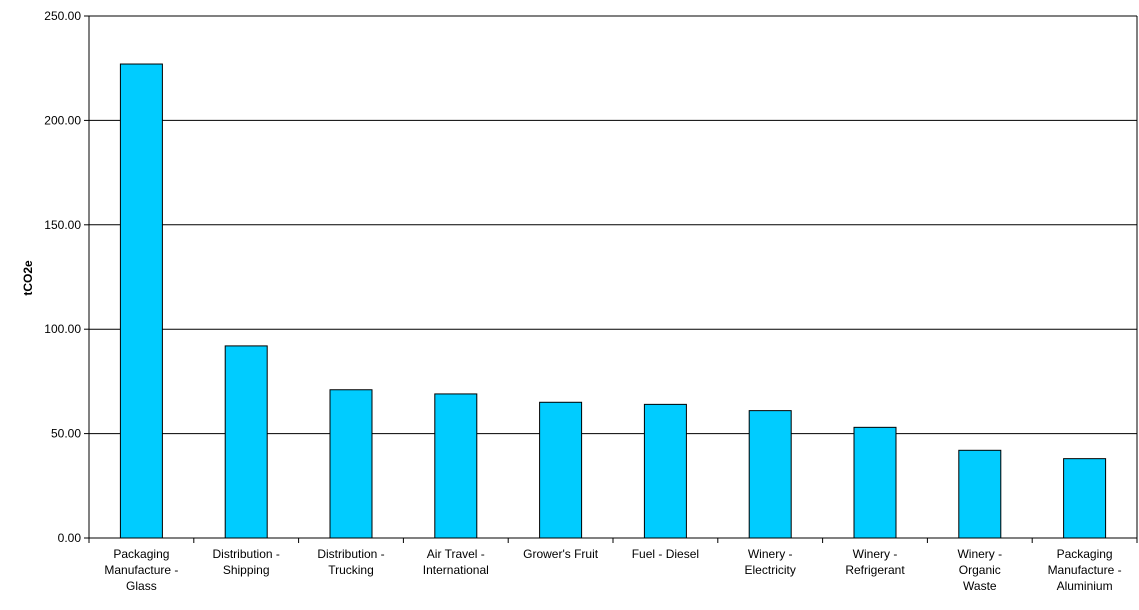 This screenshot has height=610, width=1139. What do you see at coordinates (62, 329) in the screenshot?
I see `y-tick-label: 100.00` at bounding box center [62, 329].